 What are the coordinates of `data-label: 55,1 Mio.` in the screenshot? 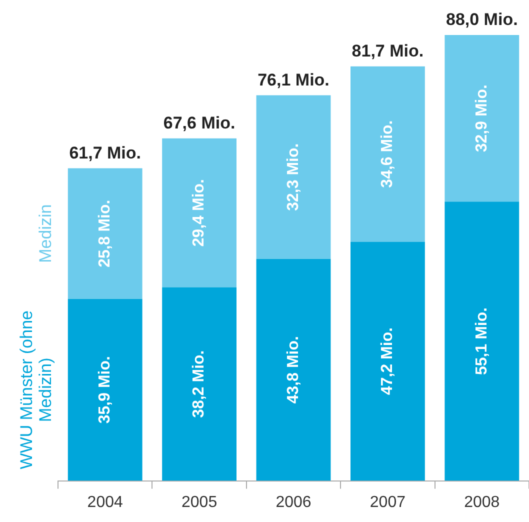 It's located at (481, 341).